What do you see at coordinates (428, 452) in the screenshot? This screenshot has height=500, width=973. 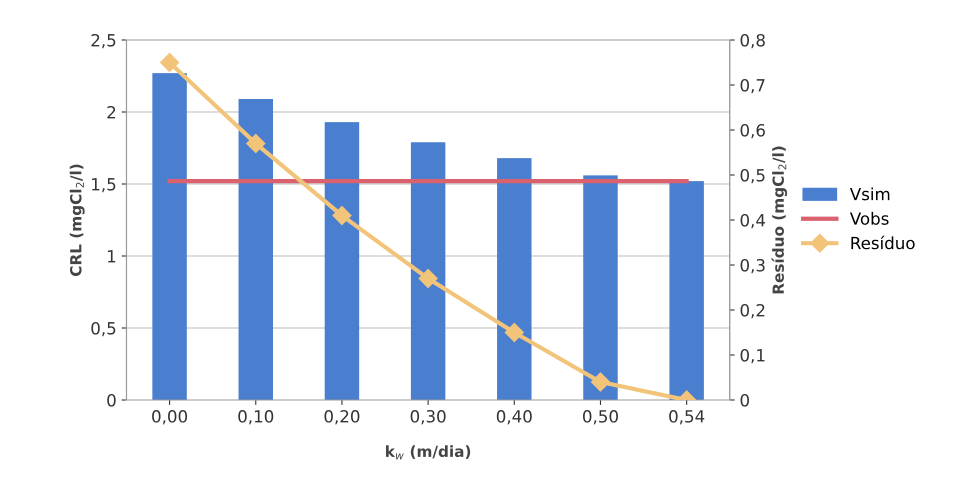 I see `x-axis-title: k$_{w}$ (m/dia)` at bounding box center [428, 452].